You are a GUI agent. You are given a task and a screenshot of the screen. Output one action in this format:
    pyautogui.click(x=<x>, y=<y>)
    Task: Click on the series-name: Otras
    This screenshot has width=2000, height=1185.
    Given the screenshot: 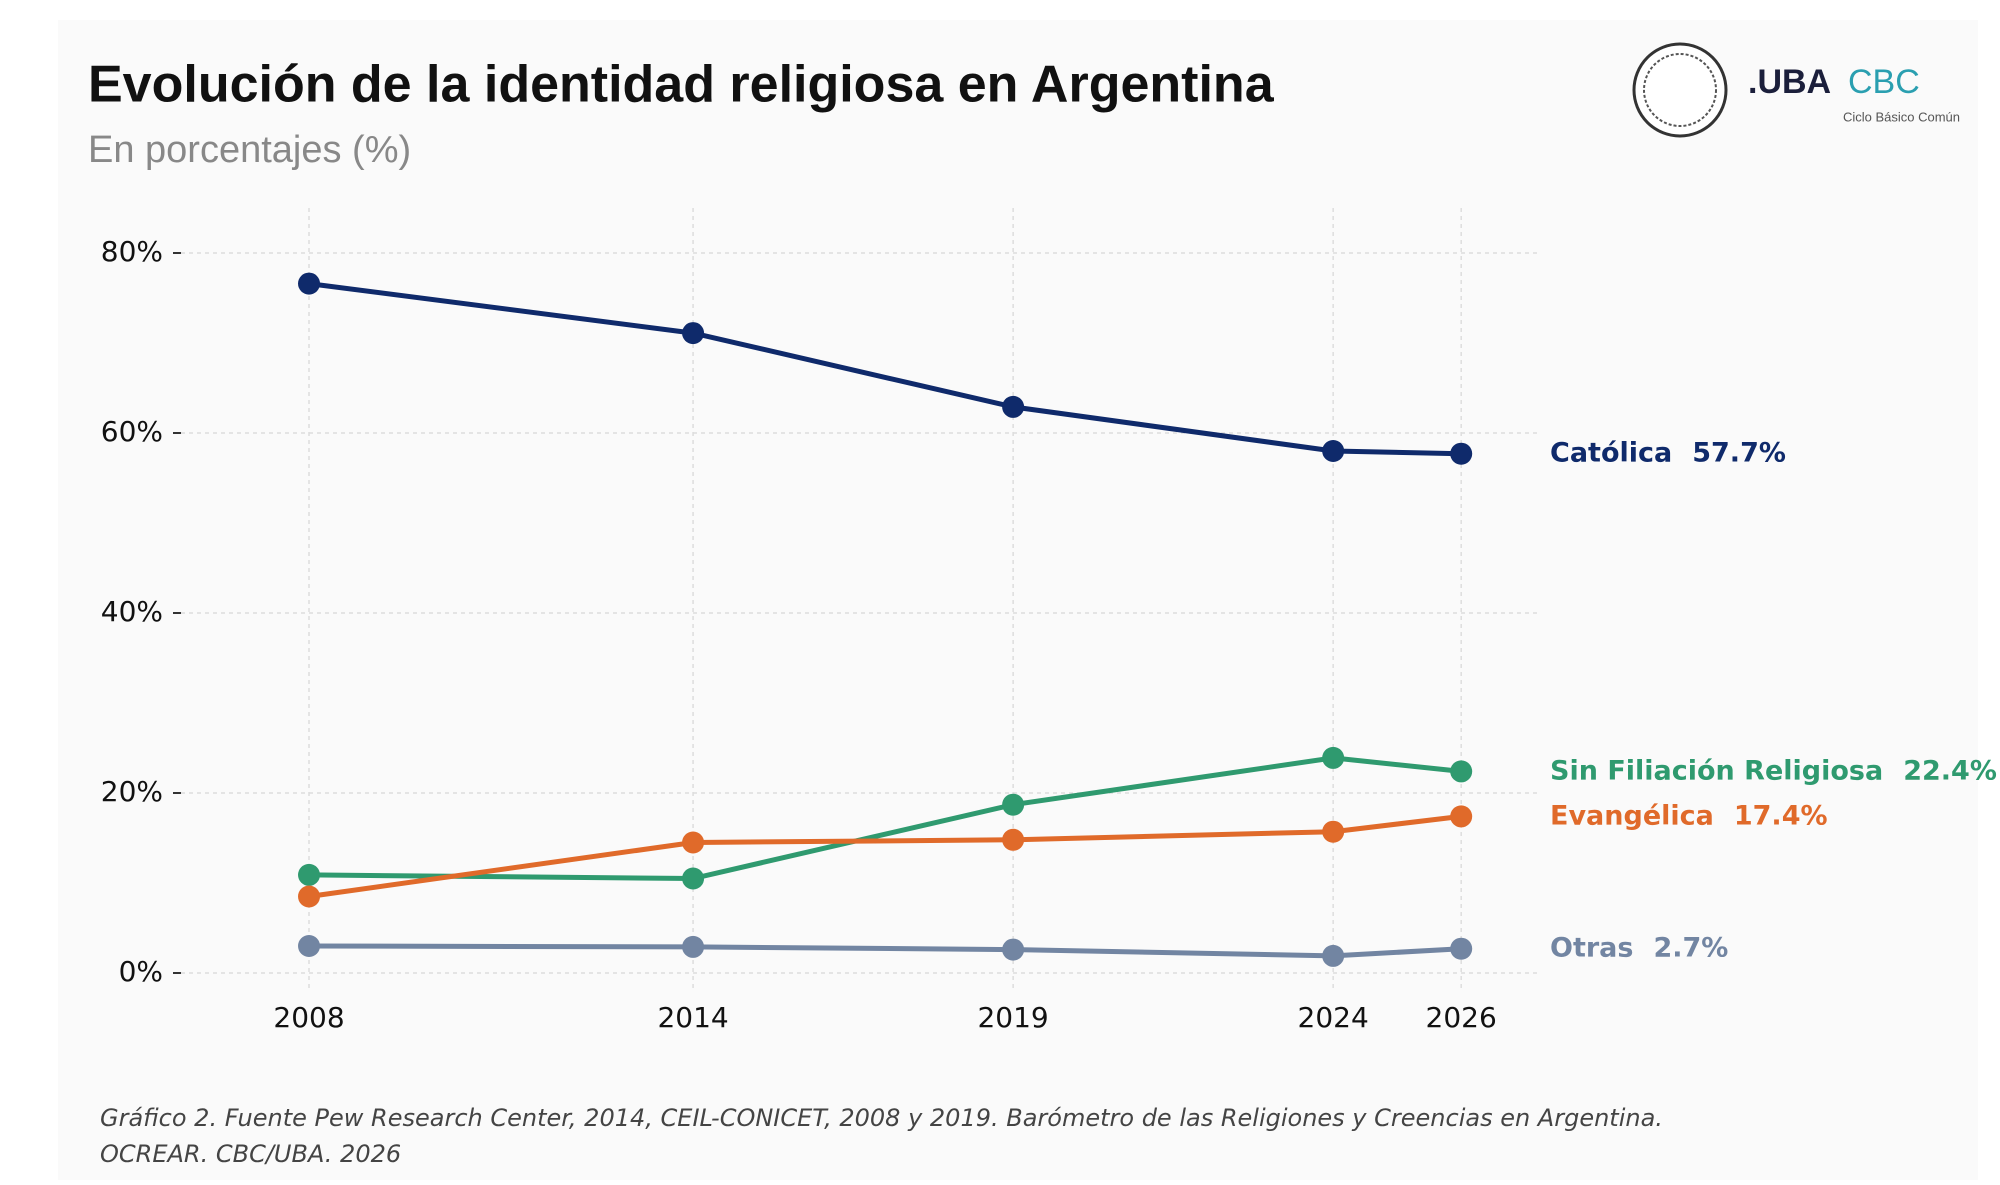 What is the action you would take?
    pyautogui.click(x=1591, y=947)
    